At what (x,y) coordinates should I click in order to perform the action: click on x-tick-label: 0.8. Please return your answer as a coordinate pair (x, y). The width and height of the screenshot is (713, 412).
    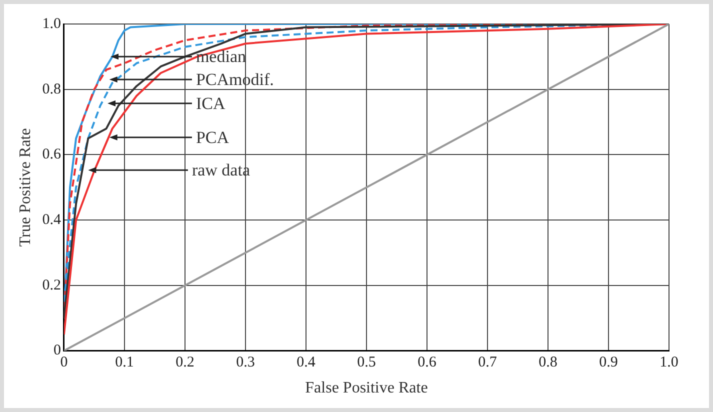
    Looking at the image, I should click on (548, 362).